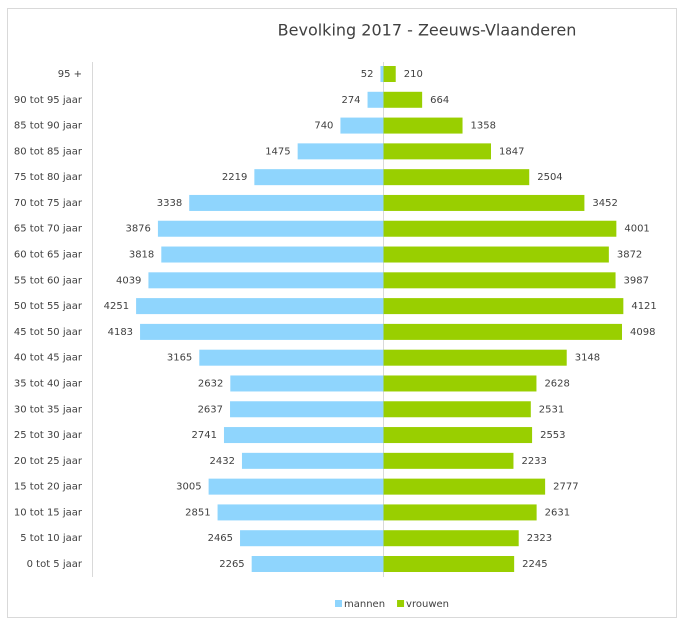 The width and height of the screenshot is (680, 621). I want to click on value-label: 2219, so click(234, 177).